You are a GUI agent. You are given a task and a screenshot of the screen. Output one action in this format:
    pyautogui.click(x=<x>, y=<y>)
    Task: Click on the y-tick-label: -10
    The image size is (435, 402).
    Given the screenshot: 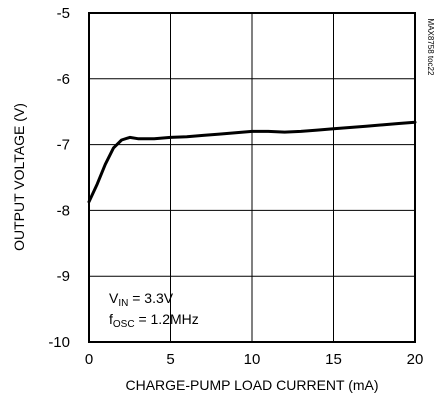 What is the action you would take?
    pyautogui.click(x=59, y=342)
    